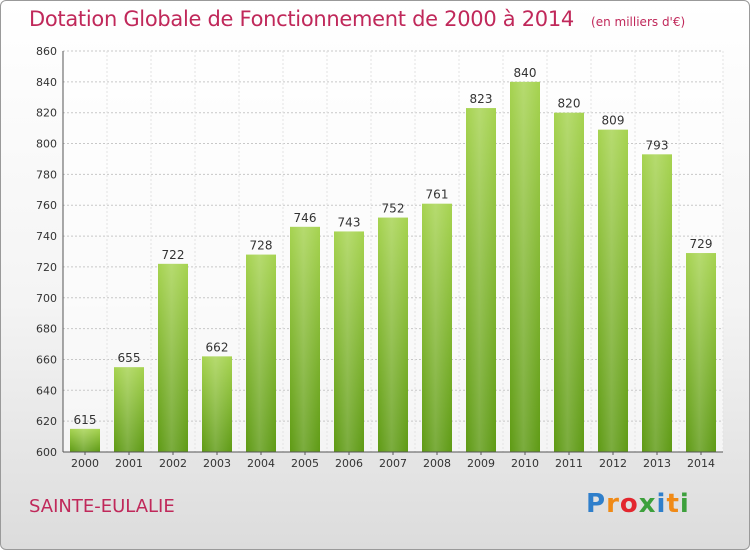 The height and width of the screenshot is (550, 750). I want to click on y-tick-label: 720, so click(46, 267).